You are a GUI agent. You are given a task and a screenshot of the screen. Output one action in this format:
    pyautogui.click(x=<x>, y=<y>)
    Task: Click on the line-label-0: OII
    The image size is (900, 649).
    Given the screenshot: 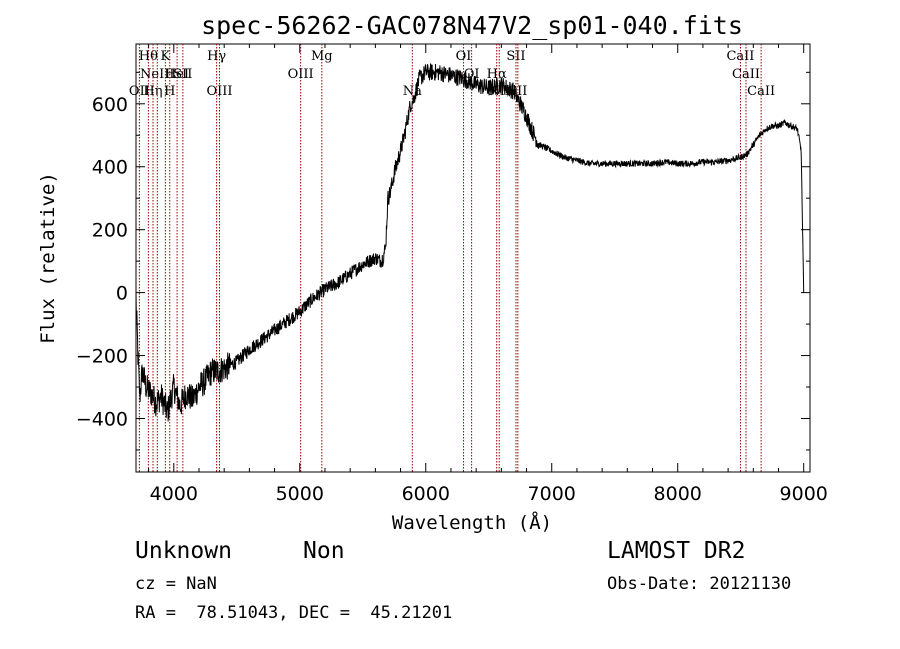 What is the action you would take?
    pyautogui.click(x=139, y=91)
    